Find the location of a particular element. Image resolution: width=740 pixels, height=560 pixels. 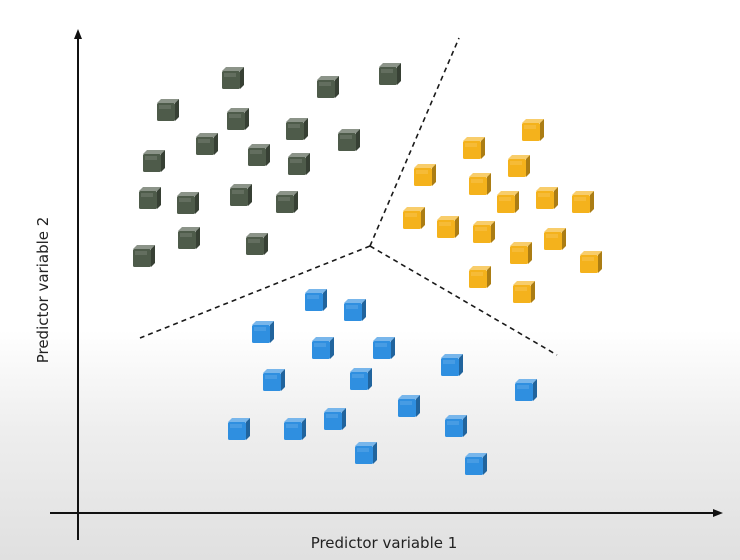

y-axis-label: Predictor variable 2 is located at coordinates (43, 290).